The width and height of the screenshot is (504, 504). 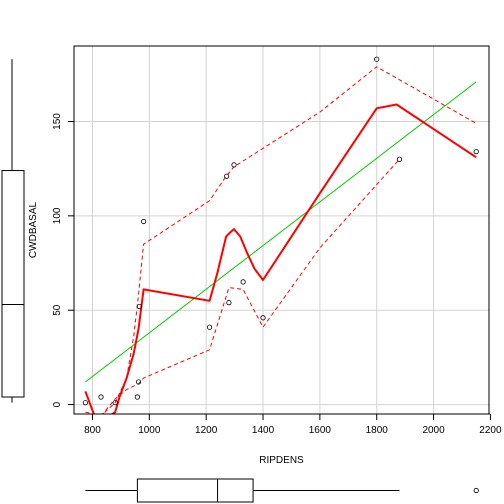 What do you see at coordinates (377, 430) in the screenshot?
I see `x-tick-label: 1800` at bounding box center [377, 430].